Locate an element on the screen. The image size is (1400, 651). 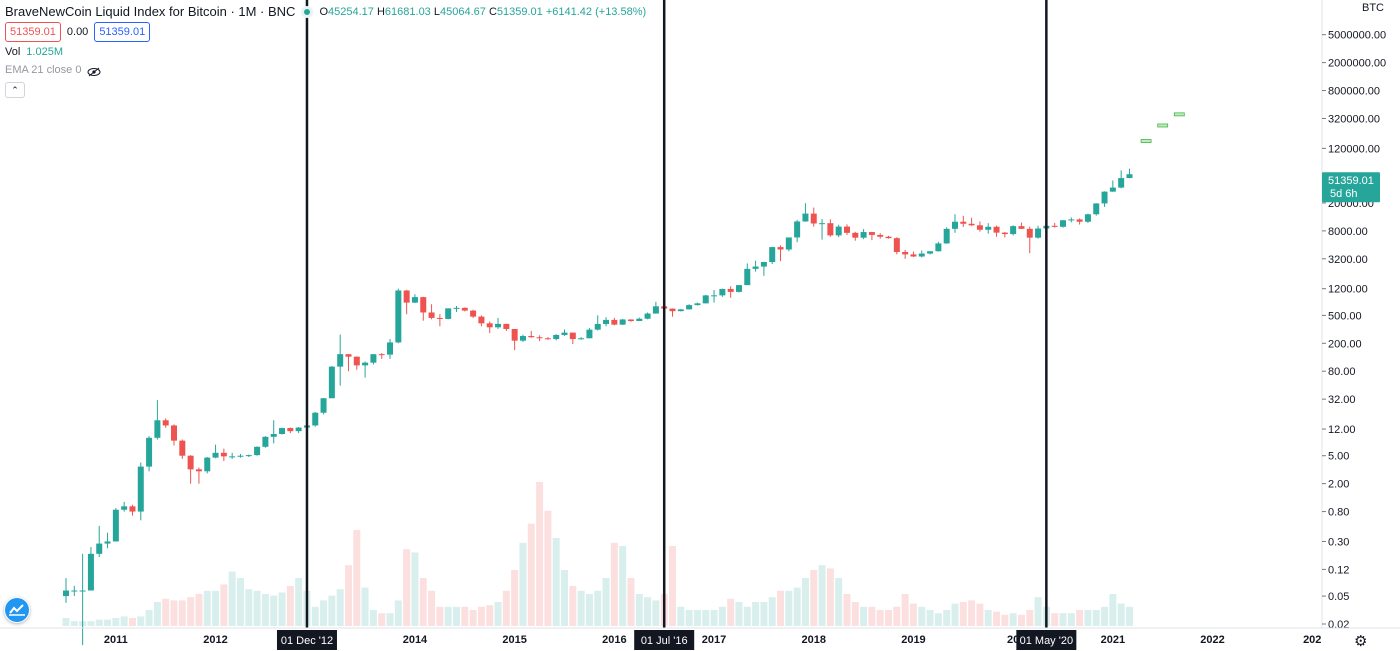
ema-legend: EMA 21 close 0 is located at coordinates (325, 70).